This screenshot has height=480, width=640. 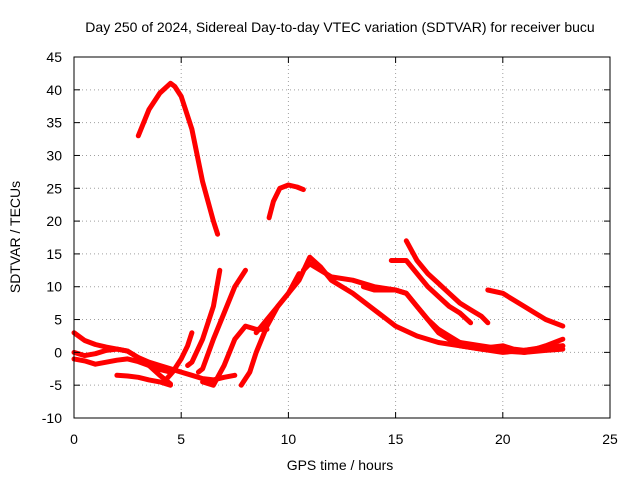 What do you see at coordinates (54, 188) in the screenshot?
I see `y-tick-label: 25` at bounding box center [54, 188].